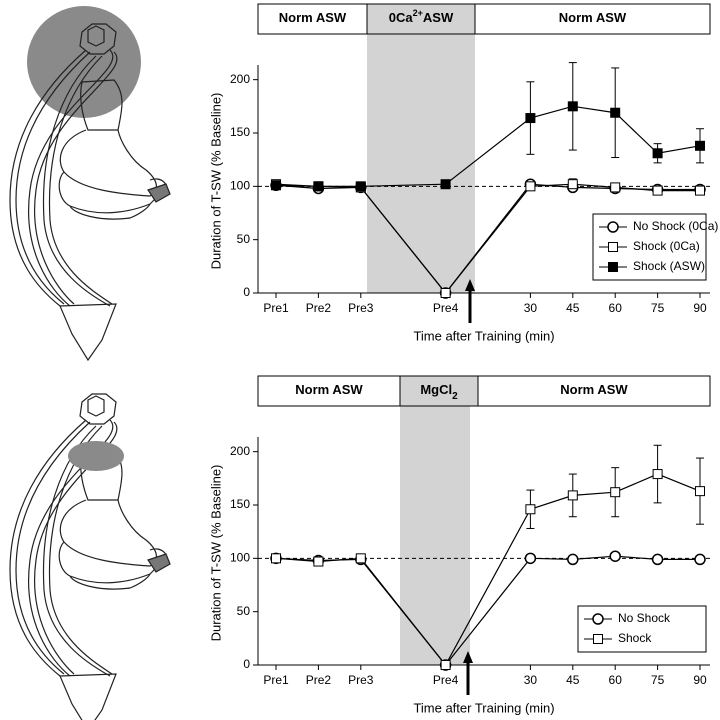 The height and width of the screenshot is (720, 720). Describe the element at coordinates (401, 17) in the screenshot. I see `condition-text: 0Ca` at that location.